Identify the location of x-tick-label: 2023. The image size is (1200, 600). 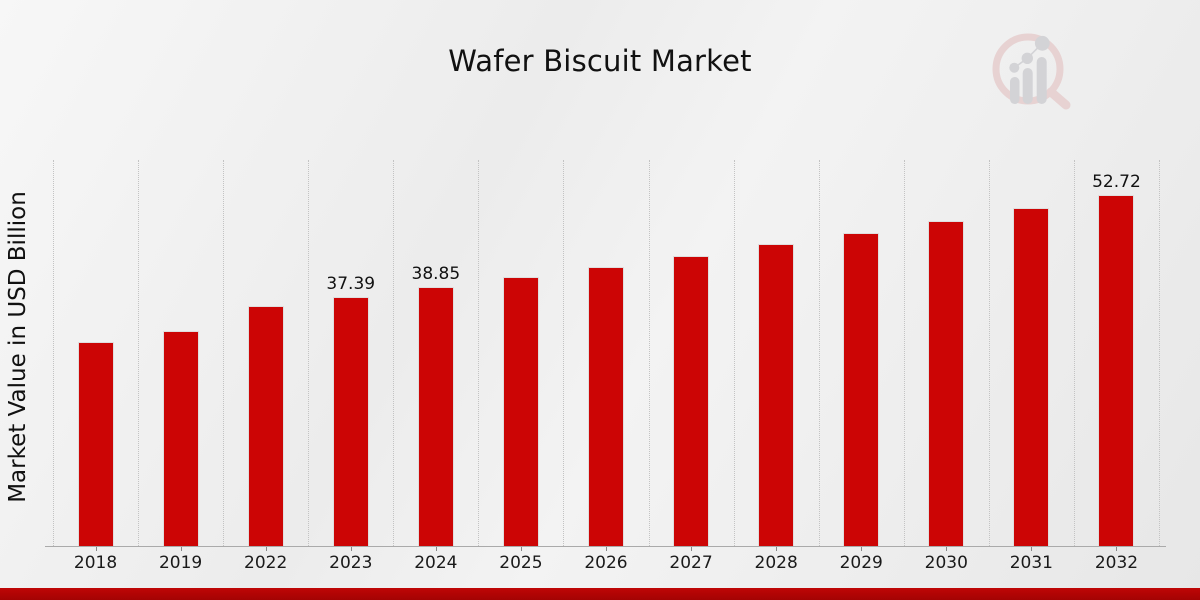
(351, 563).